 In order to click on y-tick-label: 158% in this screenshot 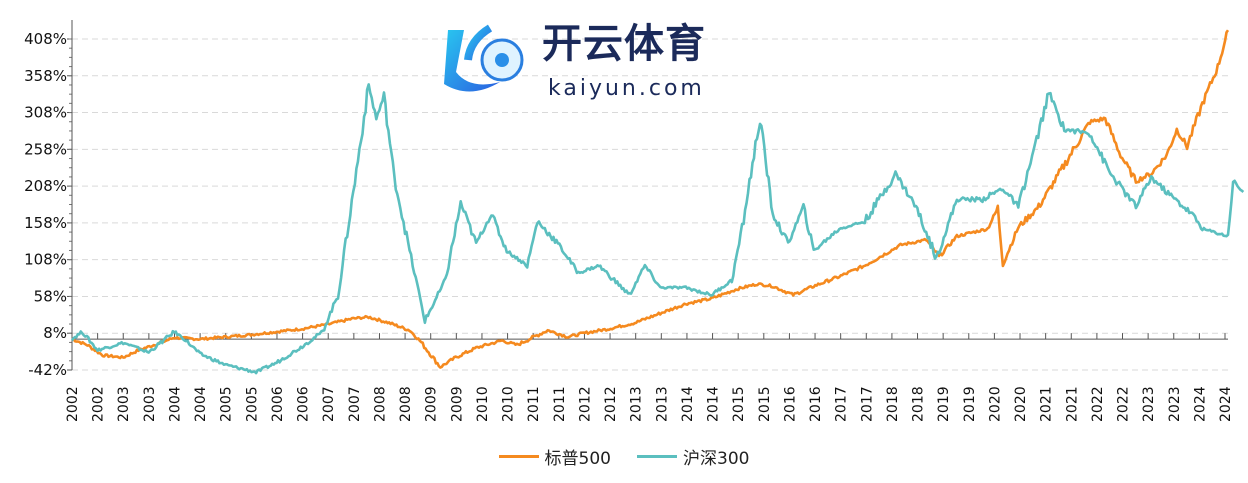, I will do `click(45, 223)`.